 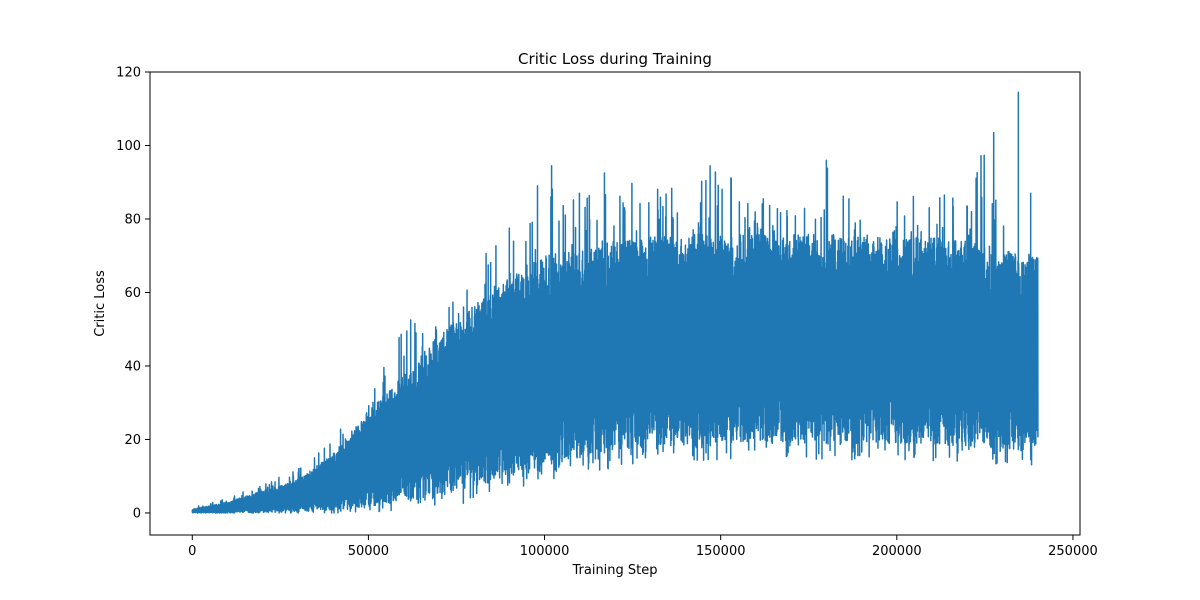 I want to click on y-tick-label: 80, so click(x=132, y=219).